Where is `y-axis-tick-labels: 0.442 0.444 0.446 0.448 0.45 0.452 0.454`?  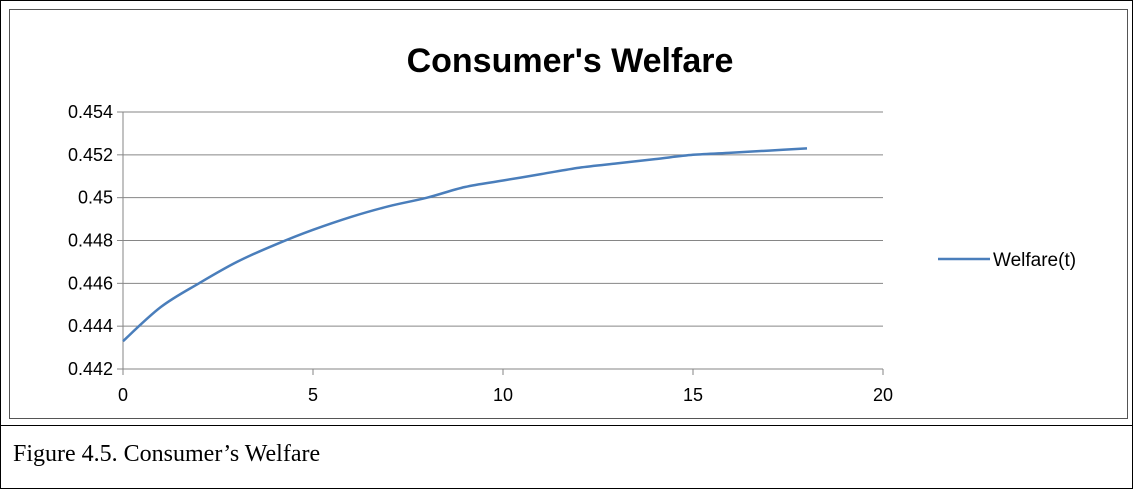 y-axis-tick-labels: 0.442 0.444 0.446 0.448 0.45 0.452 0.454 is located at coordinates (90, 240).